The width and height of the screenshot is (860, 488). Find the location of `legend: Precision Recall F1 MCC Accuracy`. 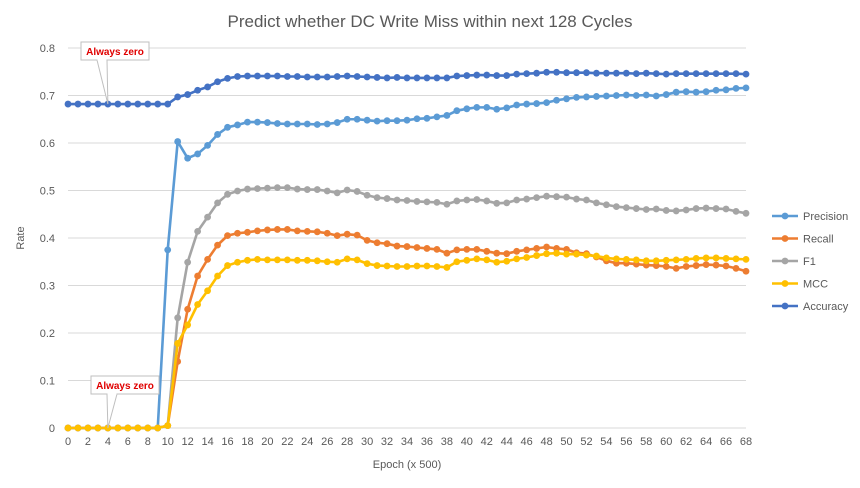

legend: Precision Recall F1 MCC Accuracy is located at coordinates (810, 262).